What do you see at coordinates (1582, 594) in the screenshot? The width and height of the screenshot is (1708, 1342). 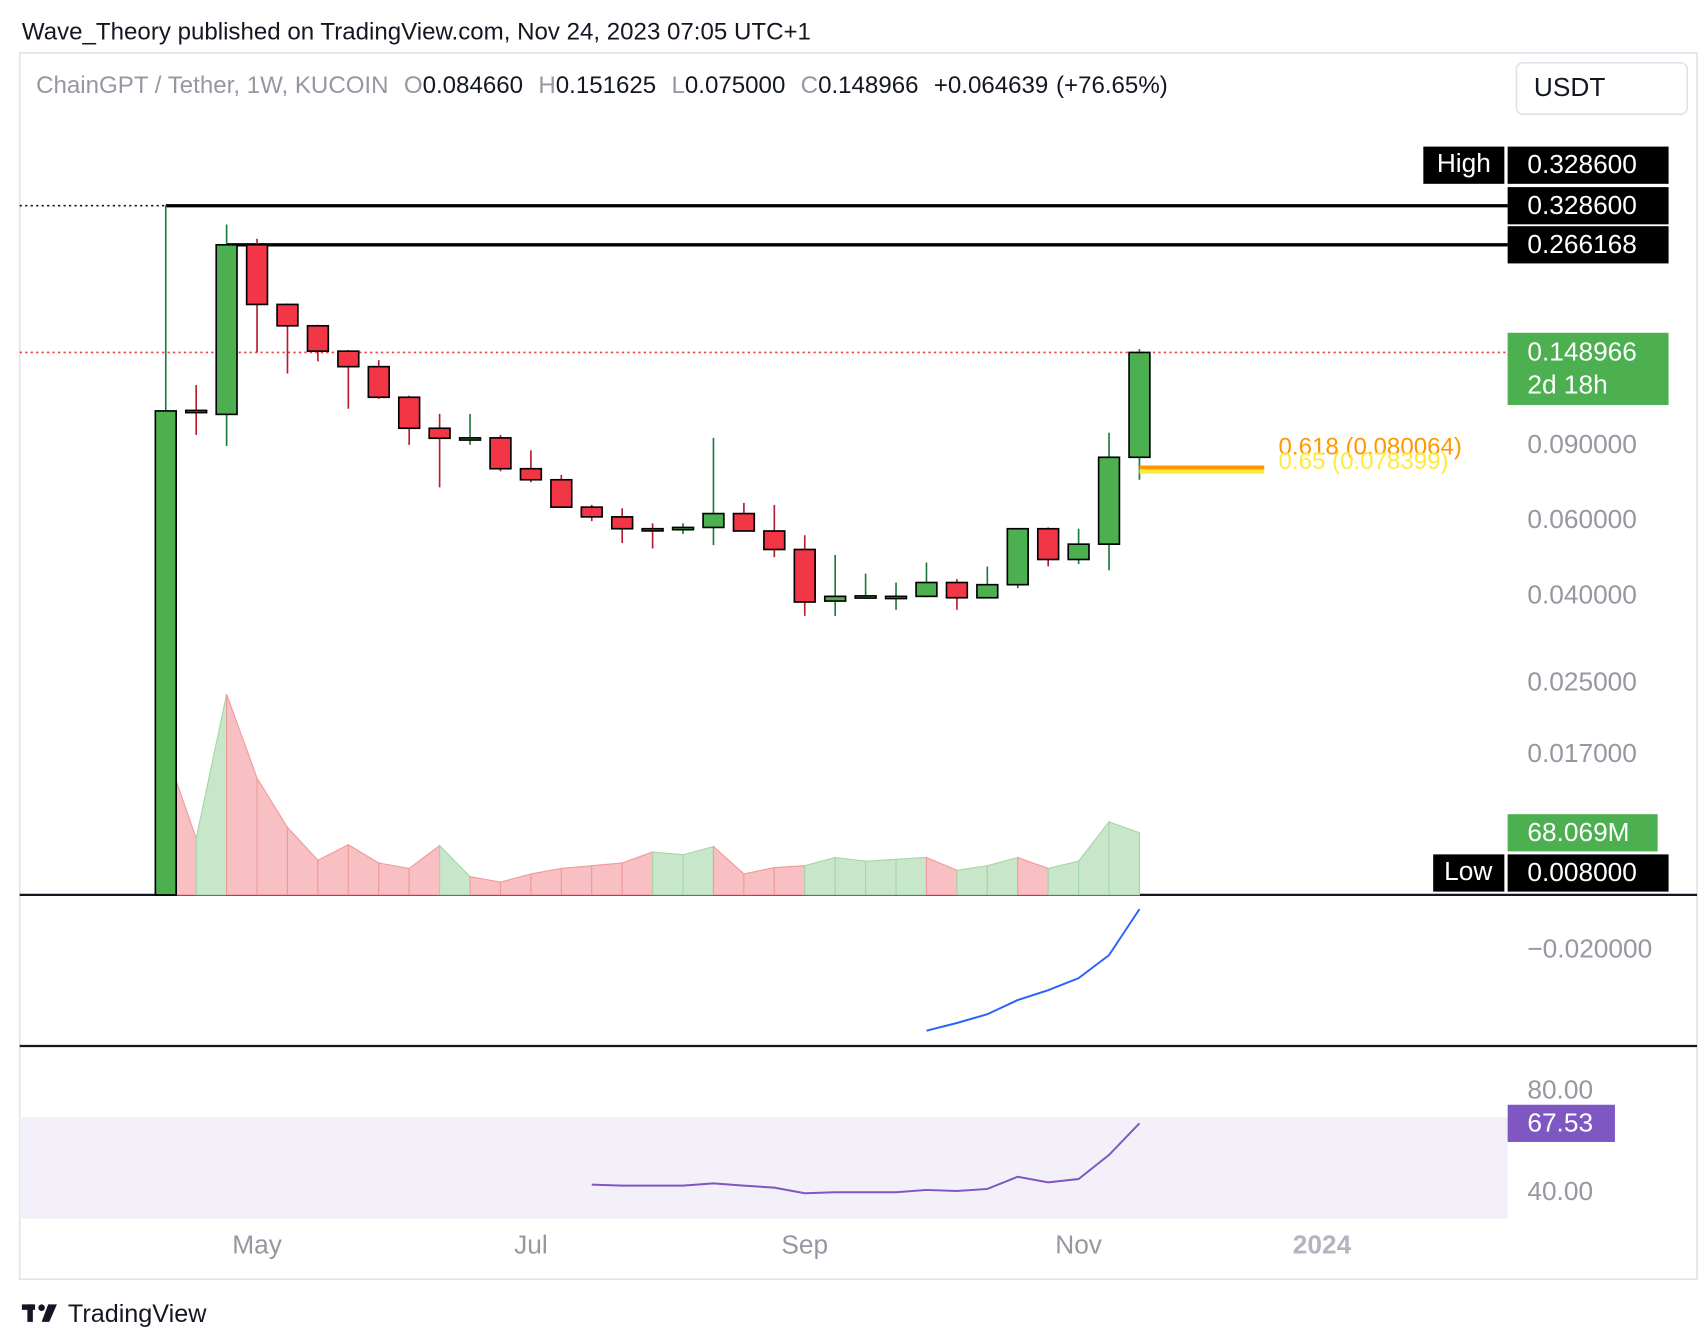 I see `y-tick-label: 0.040000` at bounding box center [1582, 594].